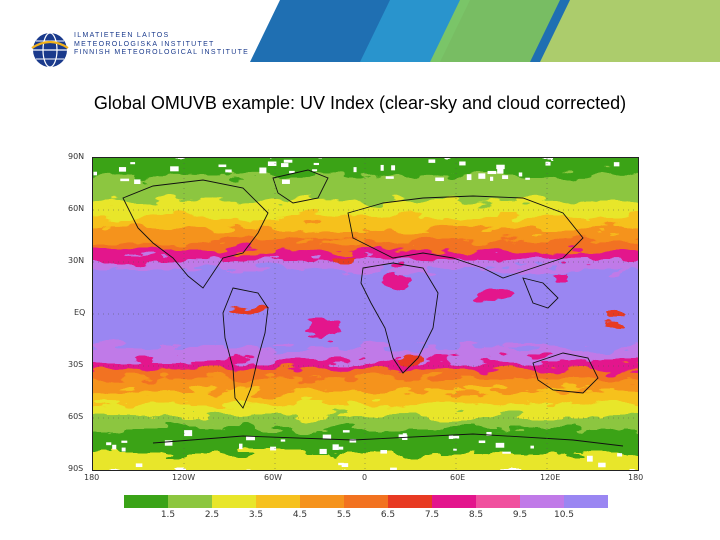 The width and height of the screenshot is (720, 540). What do you see at coordinates (76, 156) in the screenshot?
I see `lat-label-90n: 90N` at bounding box center [76, 156].